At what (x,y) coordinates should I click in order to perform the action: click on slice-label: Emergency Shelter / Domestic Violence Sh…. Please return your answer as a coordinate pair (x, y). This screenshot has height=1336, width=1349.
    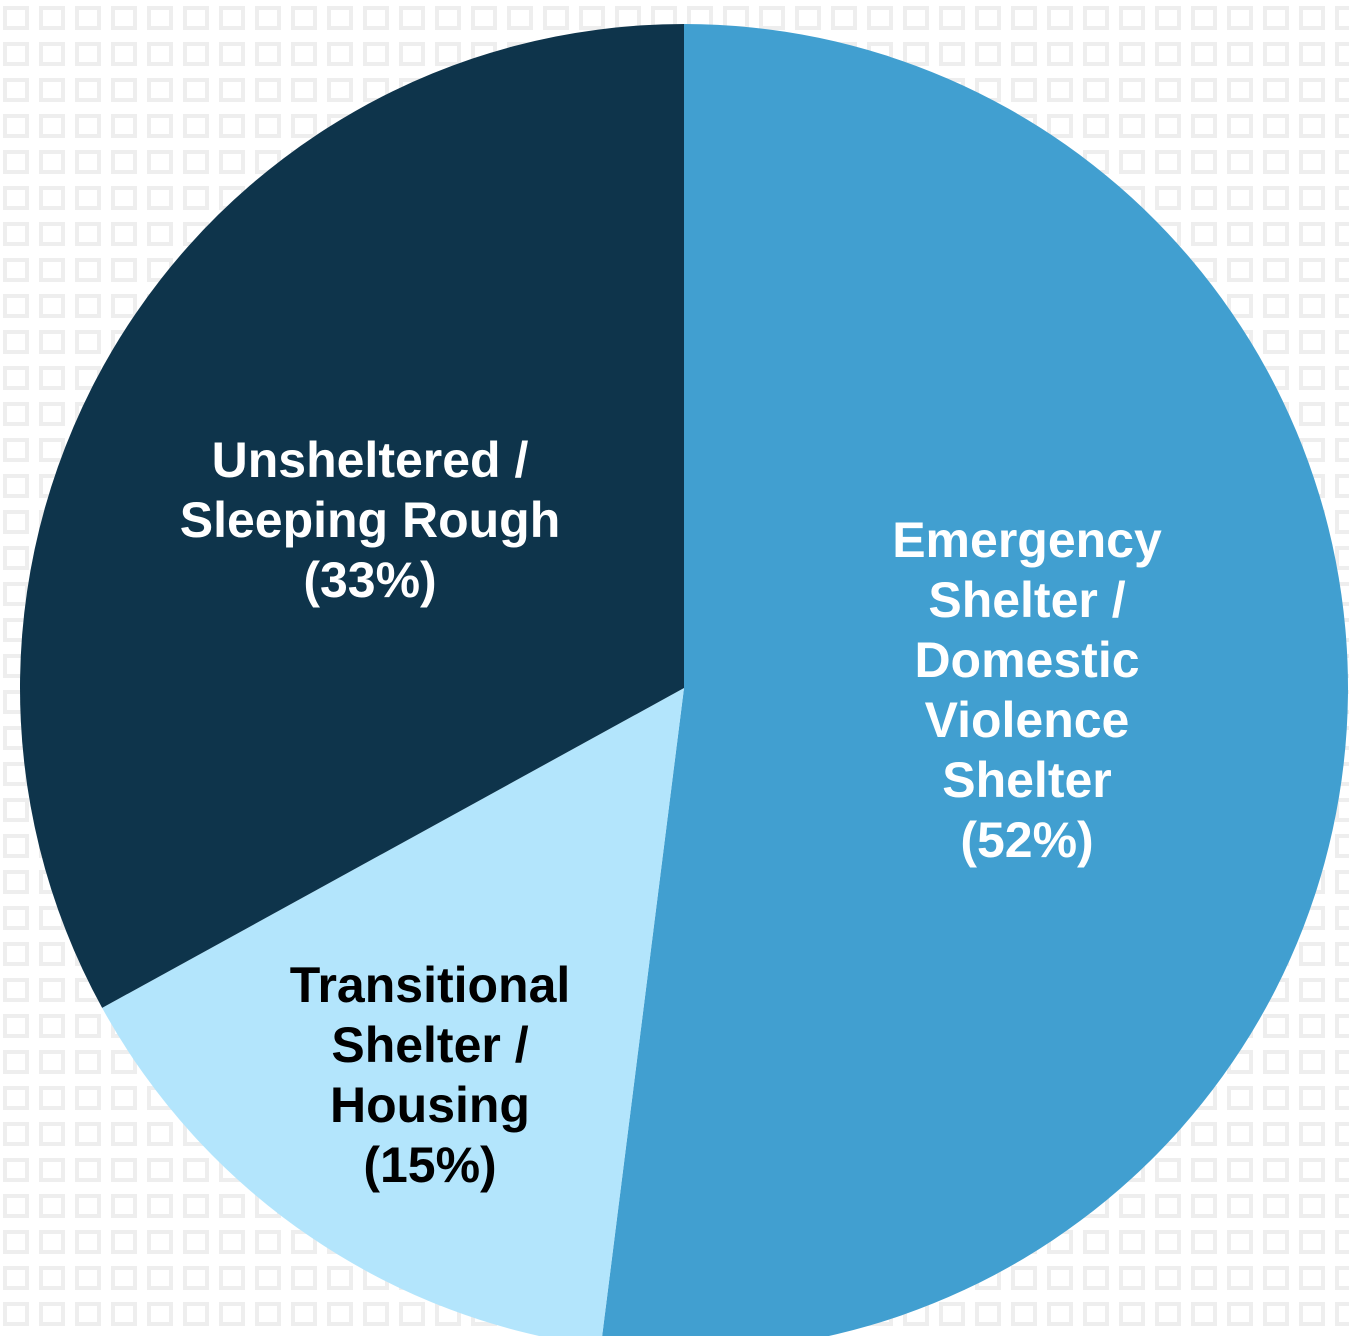
    Looking at the image, I should click on (1027, 690).